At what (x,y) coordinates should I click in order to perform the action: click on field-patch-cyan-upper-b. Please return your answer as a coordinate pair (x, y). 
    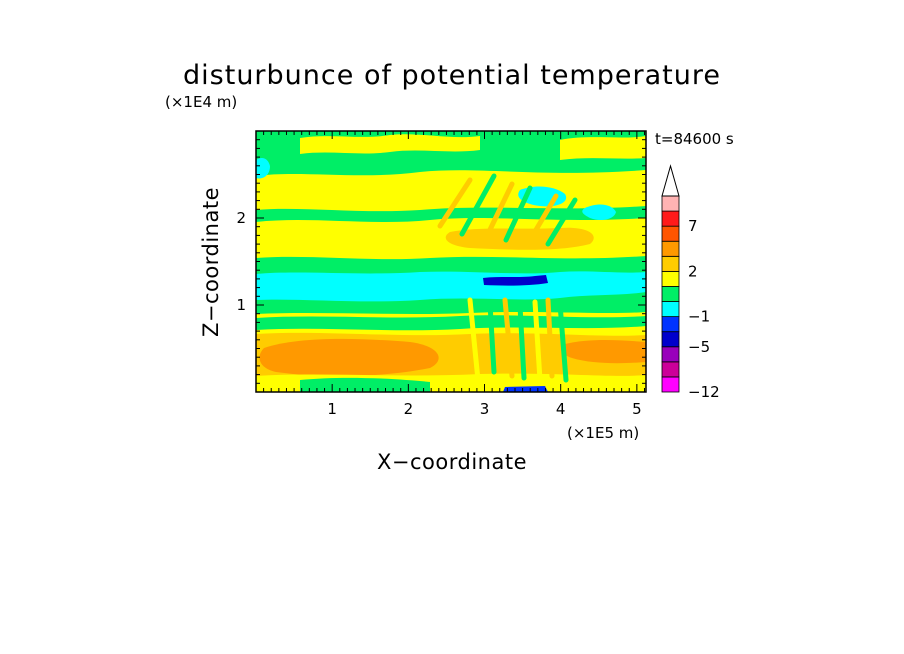
    Looking at the image, I should click on (599, 212).